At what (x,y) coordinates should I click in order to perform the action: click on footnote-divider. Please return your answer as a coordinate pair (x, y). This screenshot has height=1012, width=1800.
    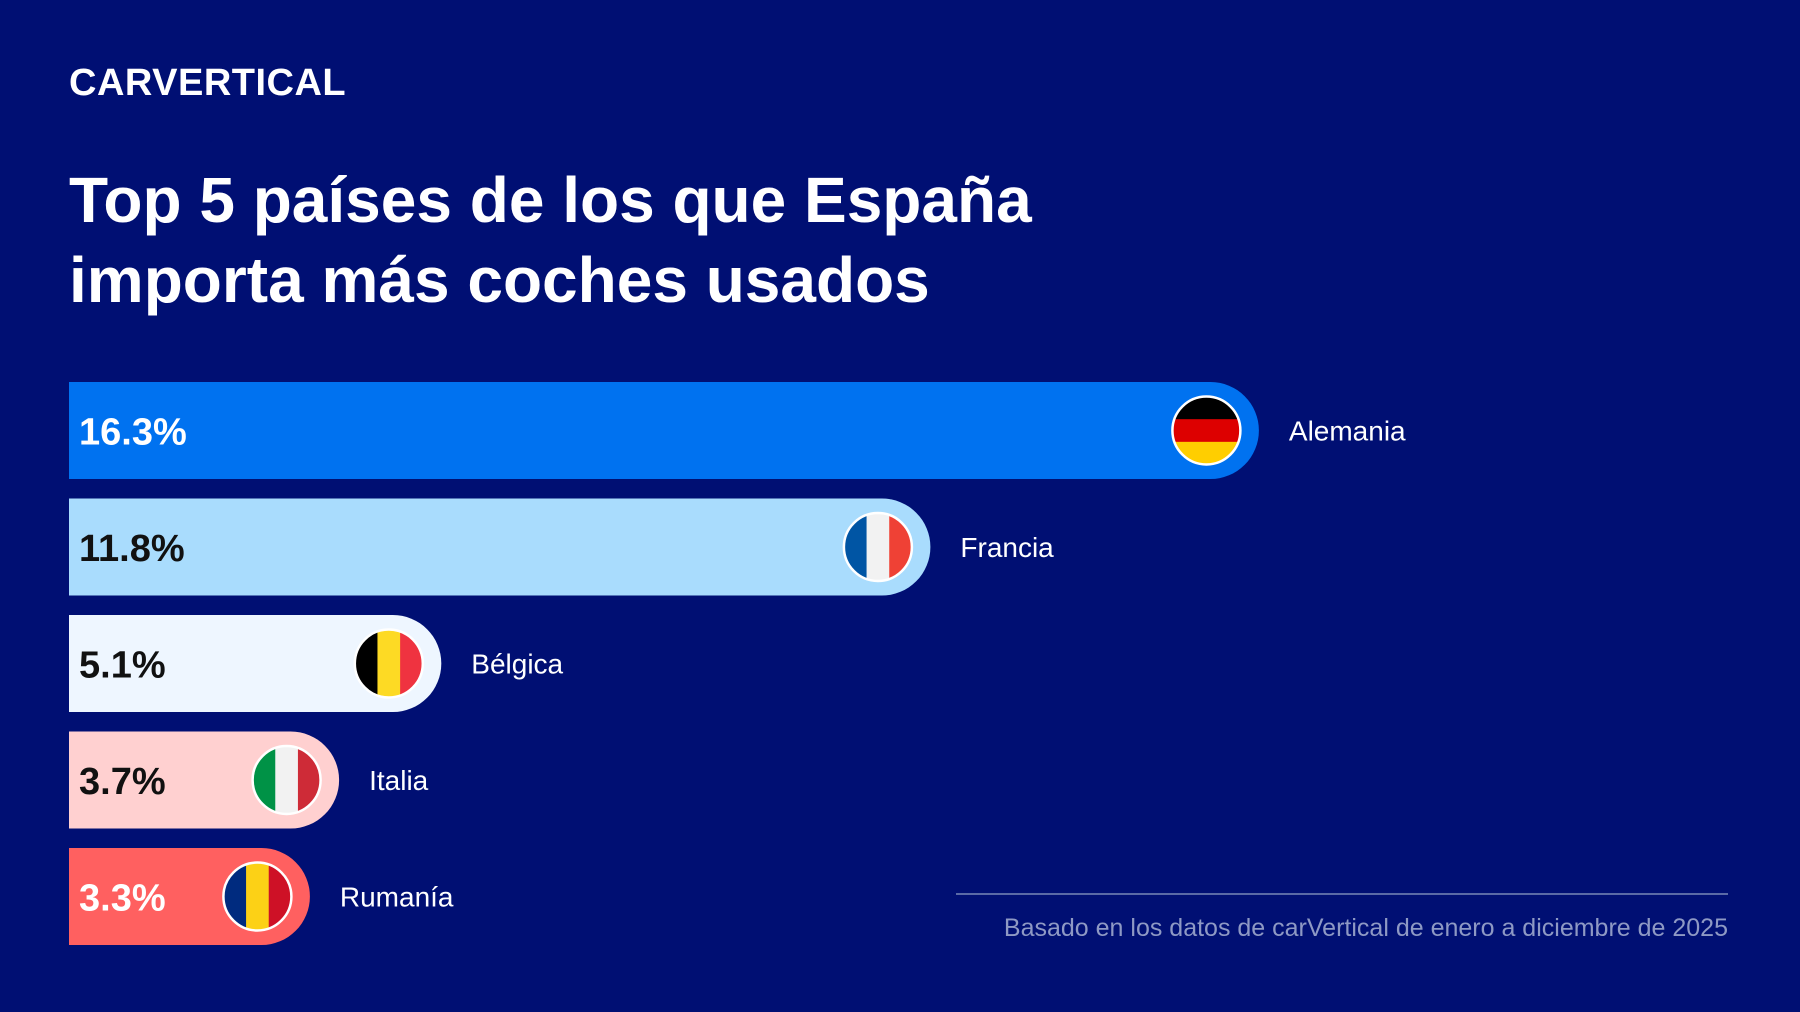
    Looking at the image, I should click on (1342, 894).